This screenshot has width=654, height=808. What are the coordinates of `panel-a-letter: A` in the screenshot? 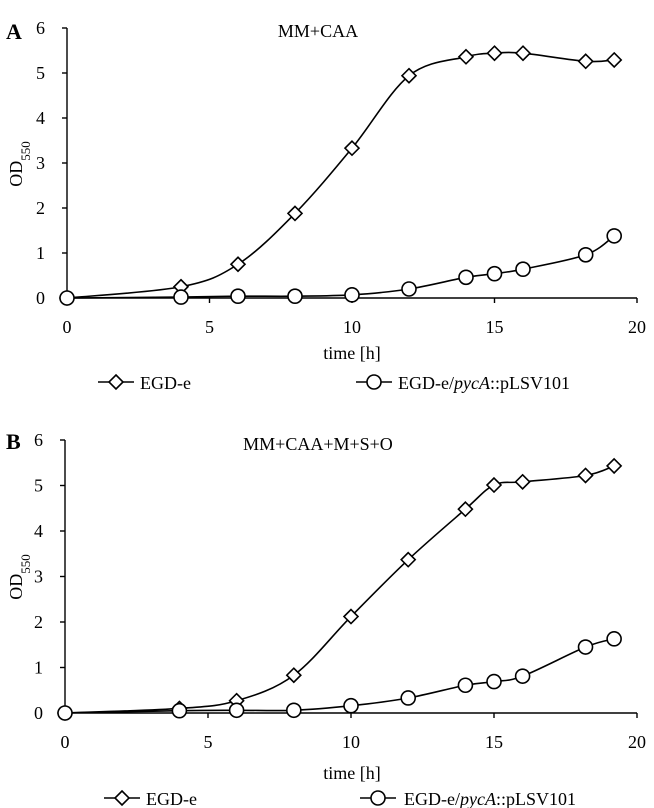 It's located at (14, 31).